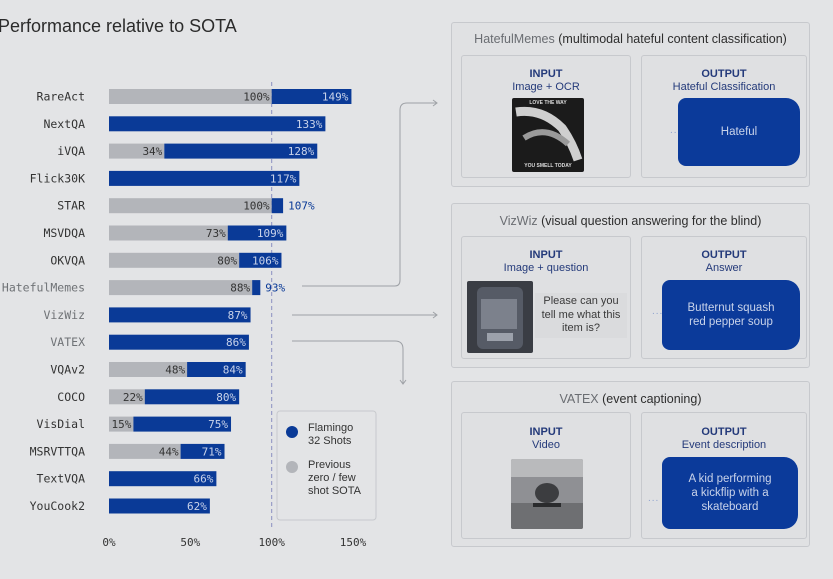 This screenshot has width=833, height=579. Describe the element at coordinates (724, 445) in the screenshot. I see `output-sub: Event description` at that location.